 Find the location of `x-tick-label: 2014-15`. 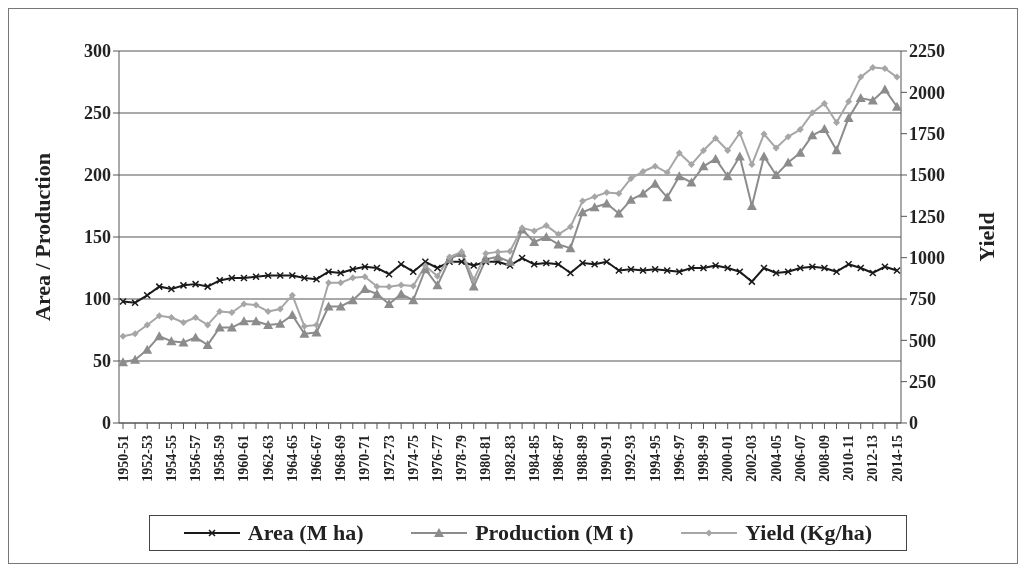

x-tick-label: 2014-15 is located at coordinates (897, 458).